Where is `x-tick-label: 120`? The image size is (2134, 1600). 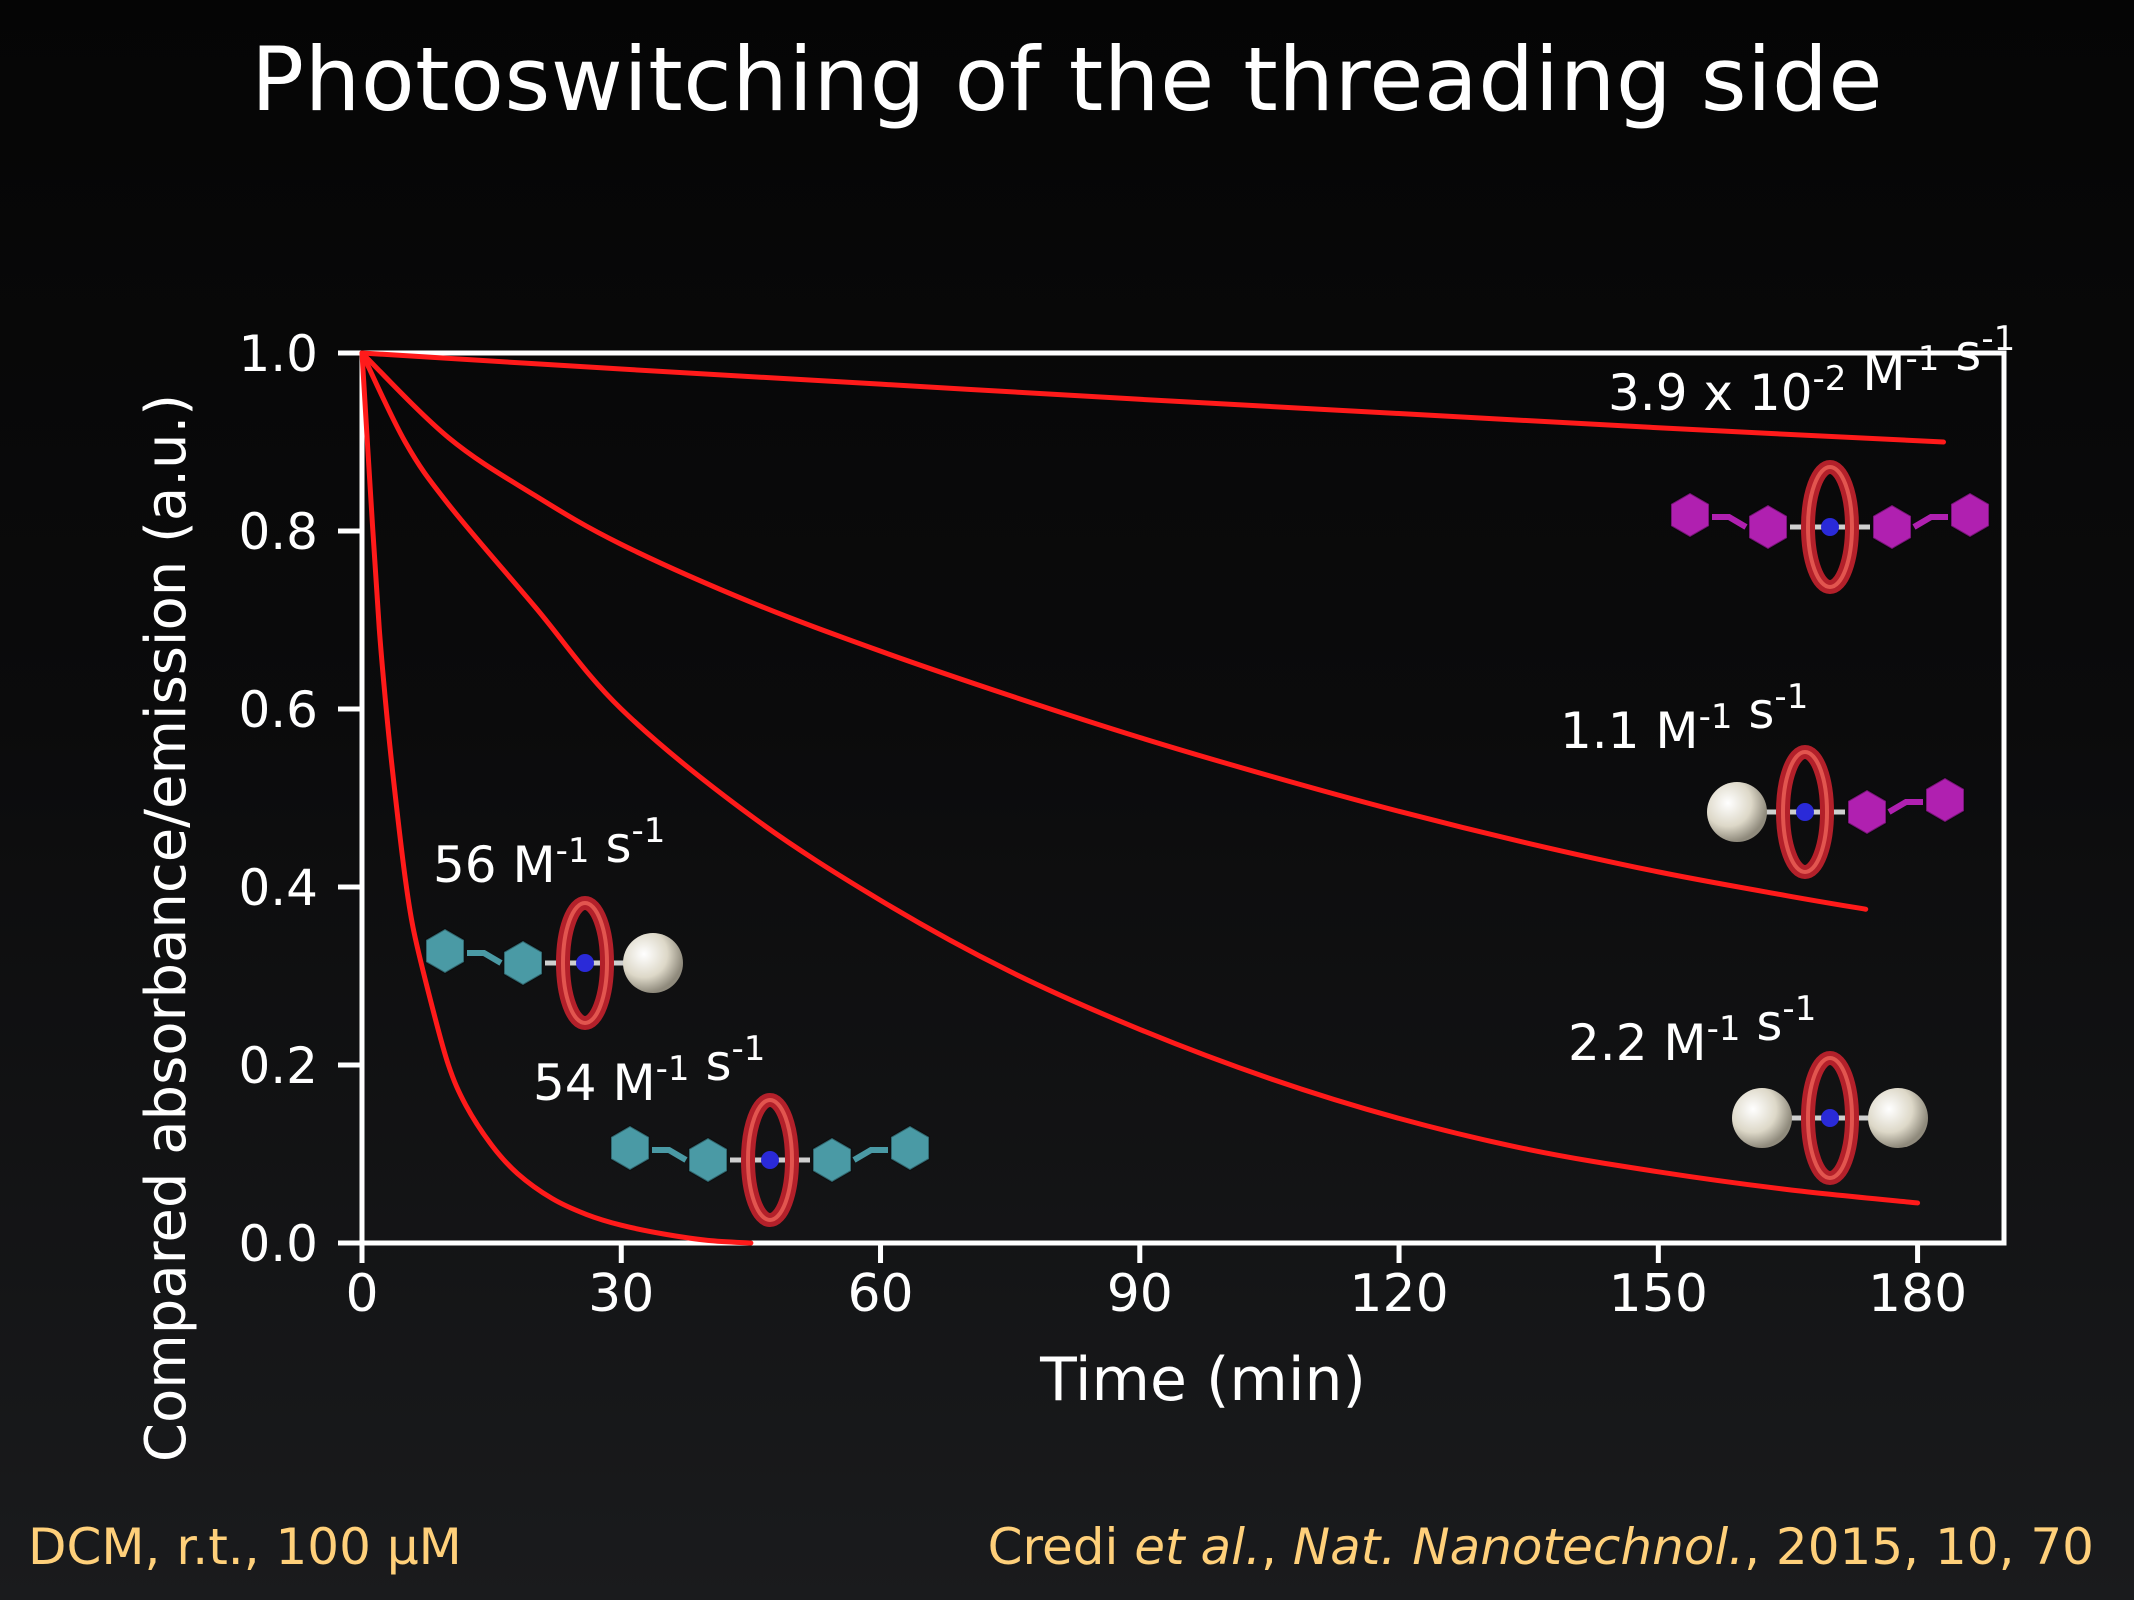 x-tick-label: 120 is located at coordinates (1398, 1294).